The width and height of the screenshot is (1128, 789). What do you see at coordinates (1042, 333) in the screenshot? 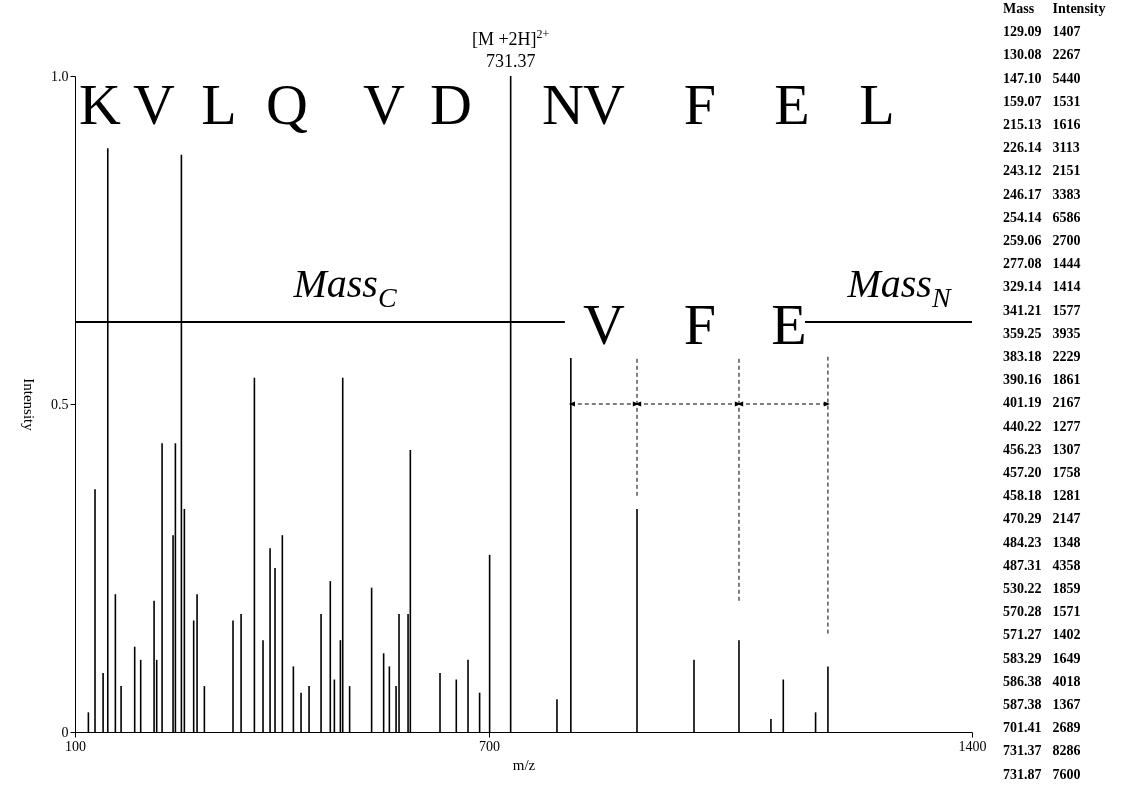
I see `text: 359.25 3935` at bounding box center [1042, 333].